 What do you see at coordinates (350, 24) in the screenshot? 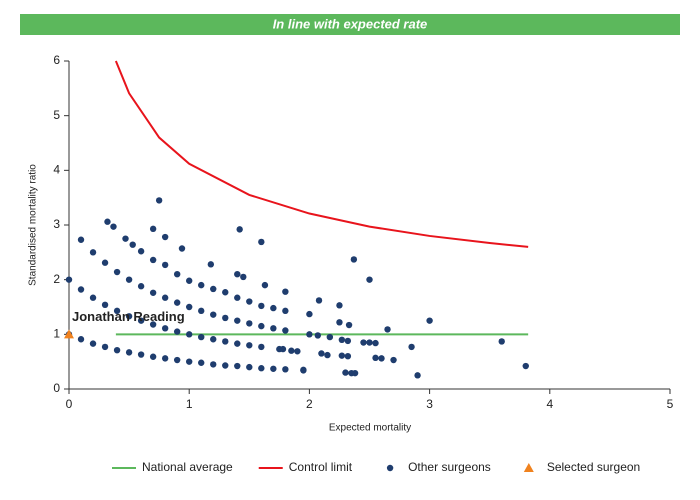
I see `banner` at bounding box center [350, 24].